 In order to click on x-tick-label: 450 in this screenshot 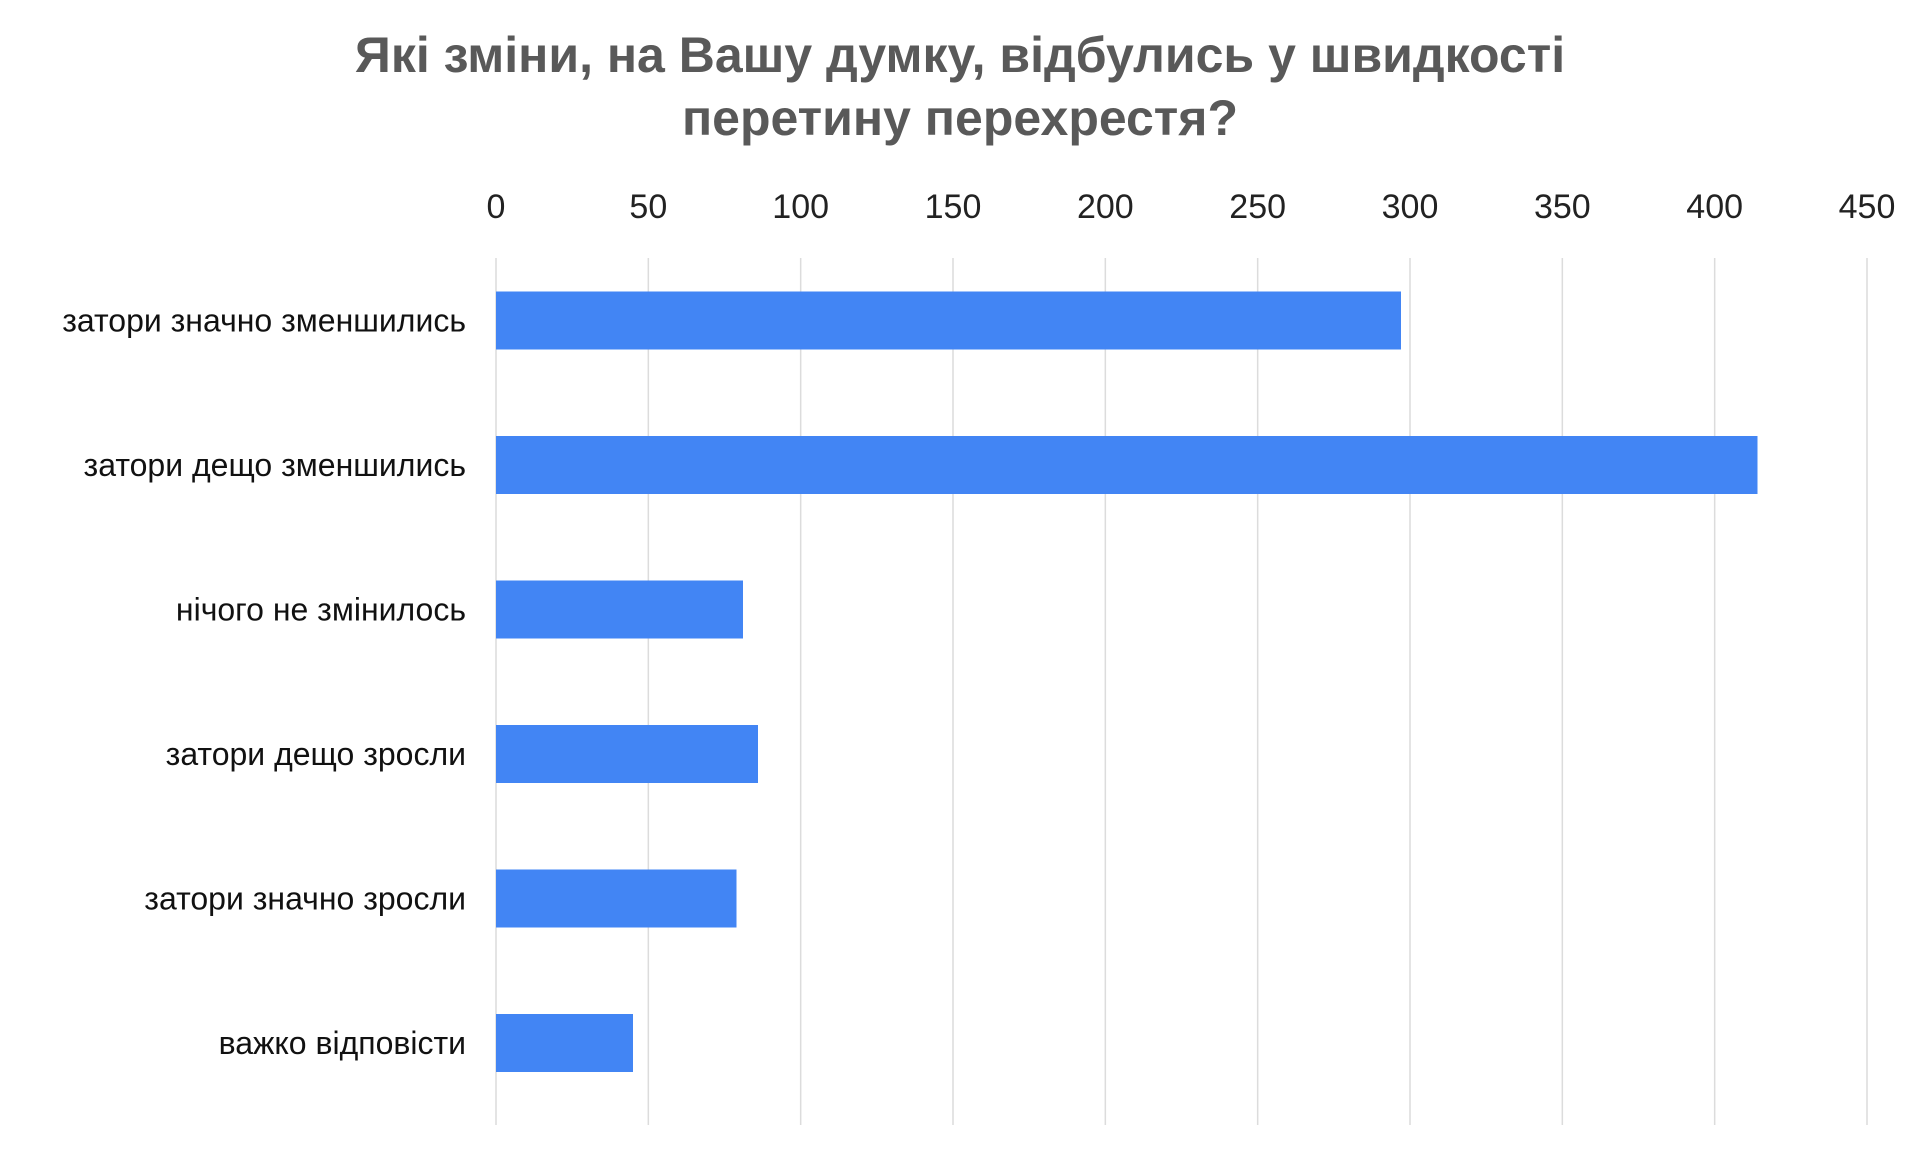, I will do `click(1867, 207)`.